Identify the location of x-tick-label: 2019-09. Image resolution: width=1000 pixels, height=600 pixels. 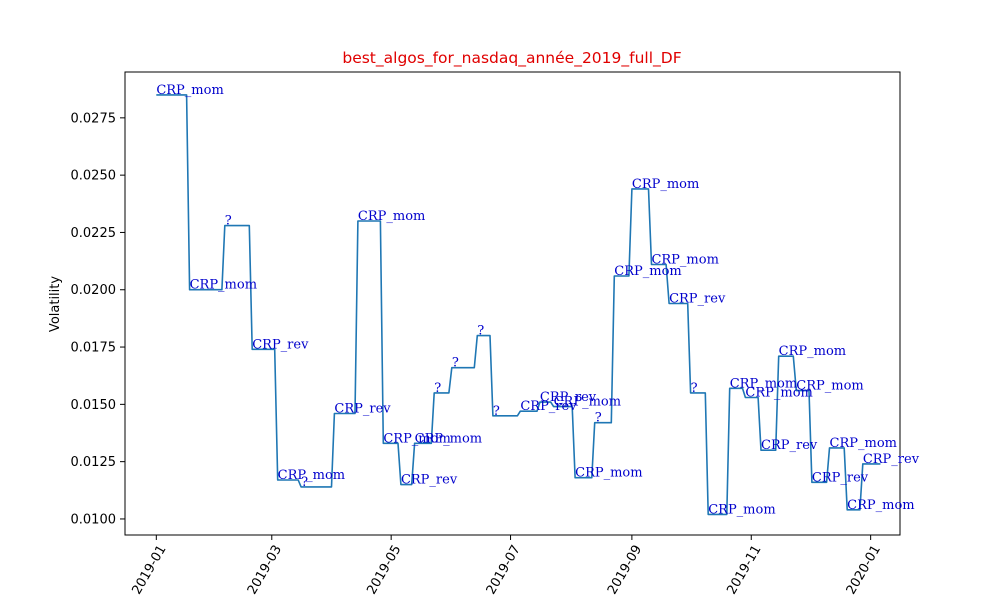
(625, 570).